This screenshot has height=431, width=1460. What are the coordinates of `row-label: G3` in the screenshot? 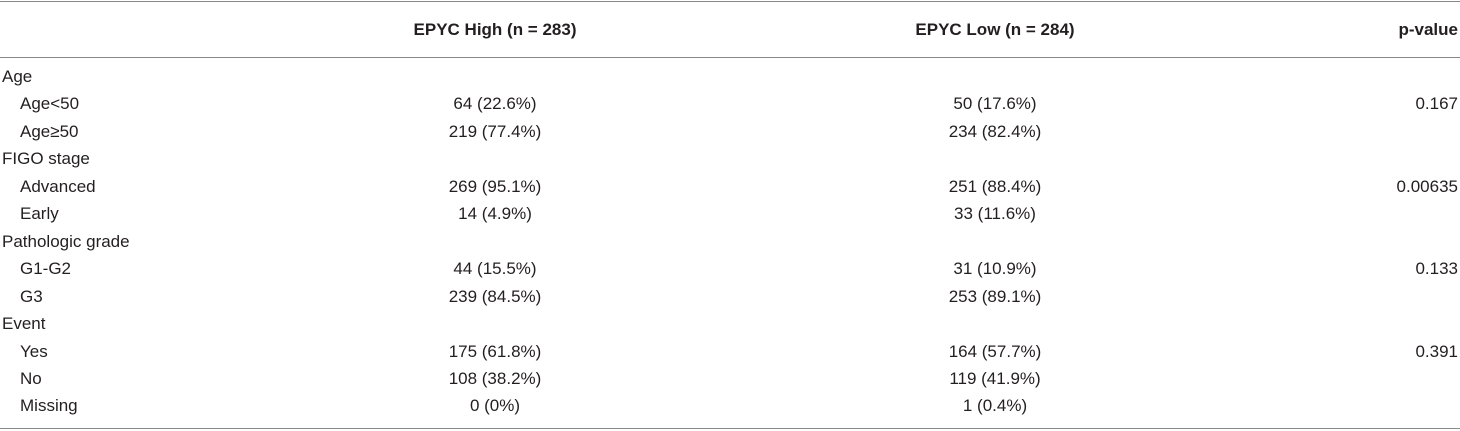 It's located at (31, 296).